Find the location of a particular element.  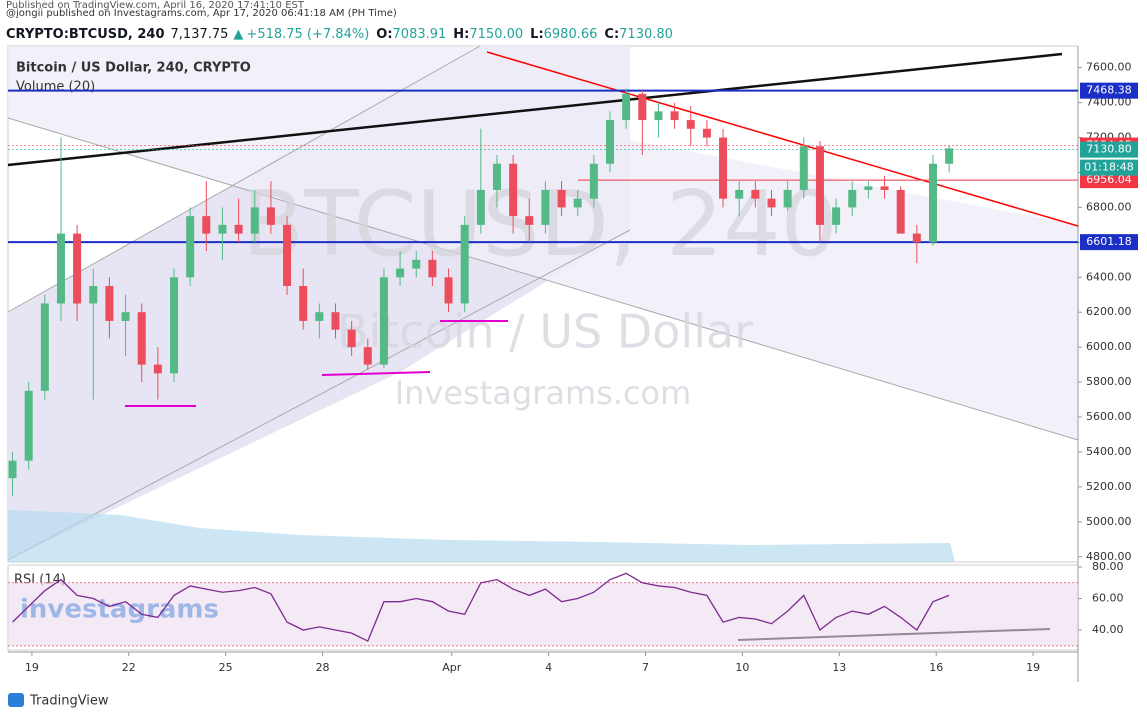

volume-area is located at coordinates (481, 536).